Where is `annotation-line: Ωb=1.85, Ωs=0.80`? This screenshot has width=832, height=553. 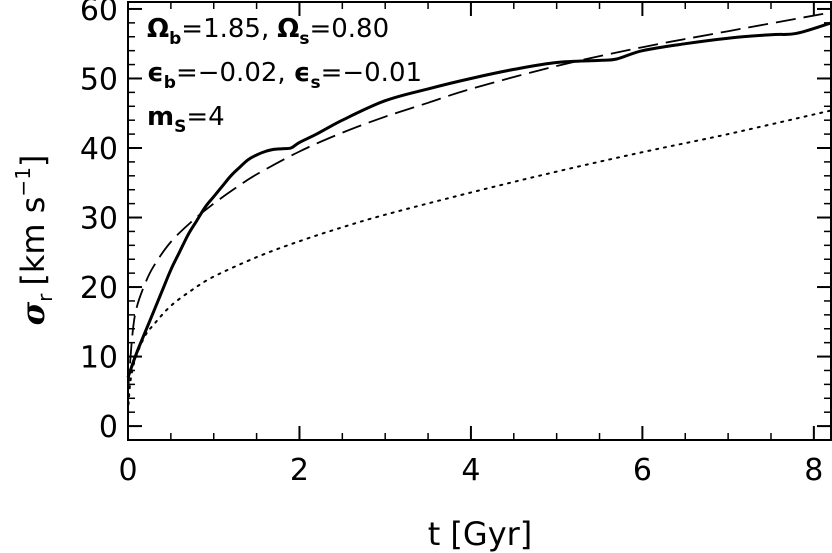 annotation-line: Ωb=1.85, Ωs=0.80 is located at coordinates (268, 31).